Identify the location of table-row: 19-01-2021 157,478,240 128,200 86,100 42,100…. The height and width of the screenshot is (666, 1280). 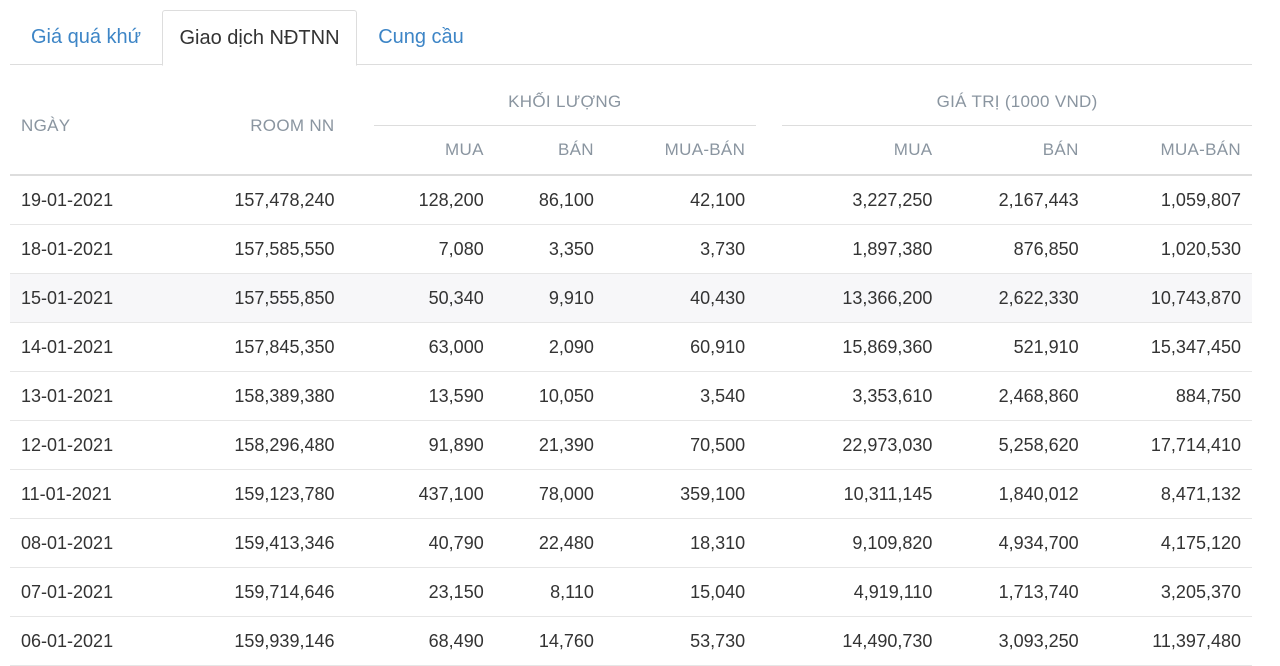
(631, 200).